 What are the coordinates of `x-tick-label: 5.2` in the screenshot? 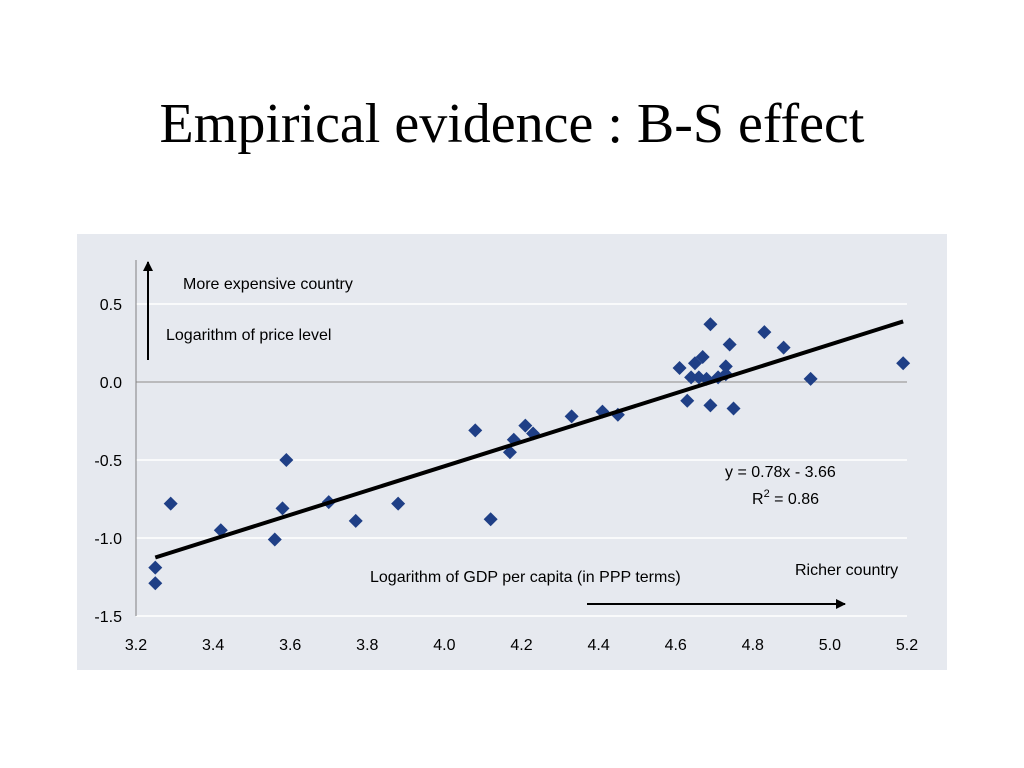 It's located at (907, 645).